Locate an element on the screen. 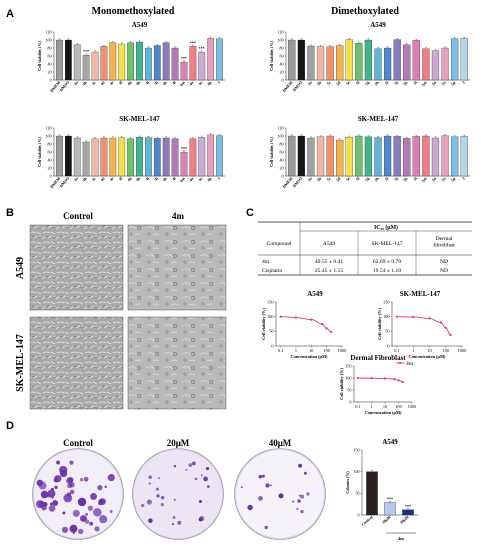  table-cell: ND is located at coordinates (444, 271).